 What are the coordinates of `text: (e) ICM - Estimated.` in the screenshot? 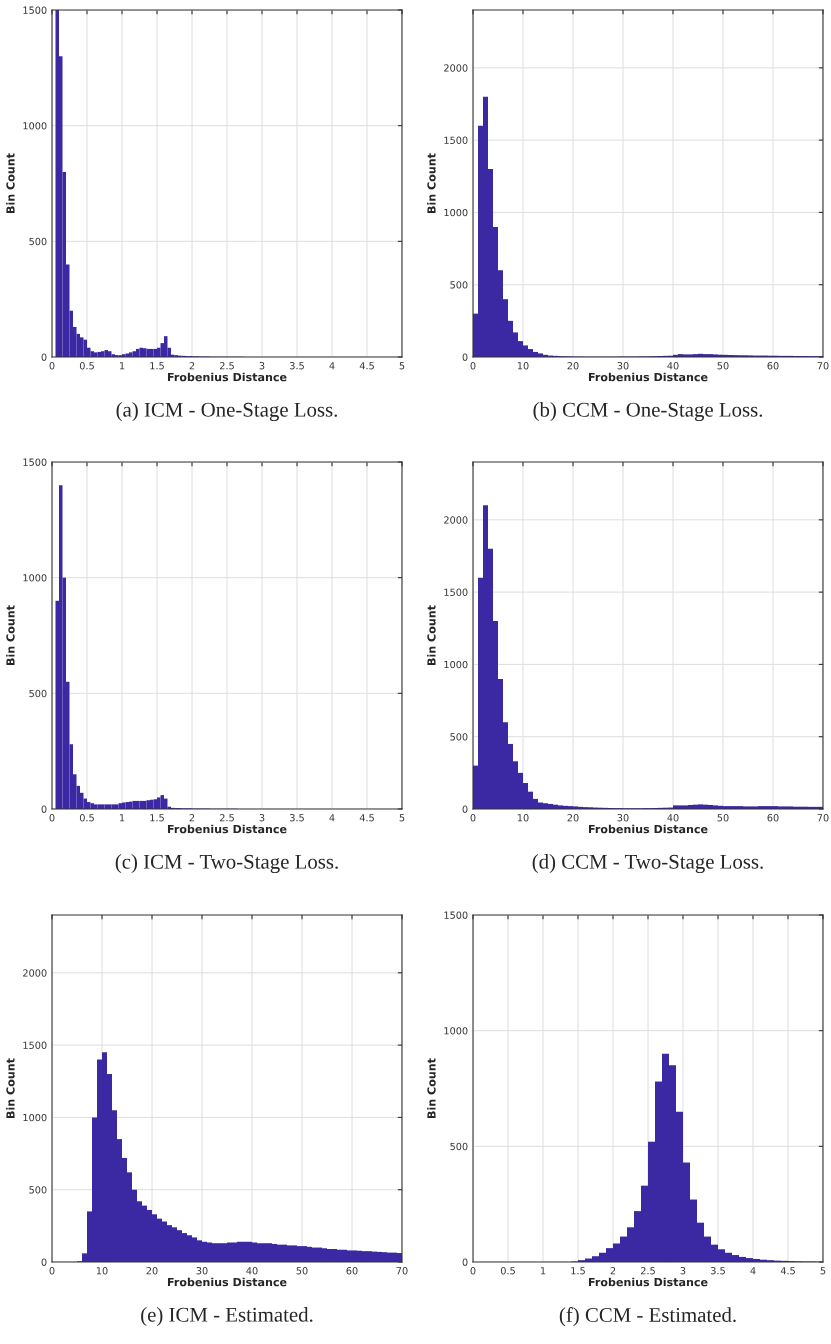 It's located at (227, 1316).